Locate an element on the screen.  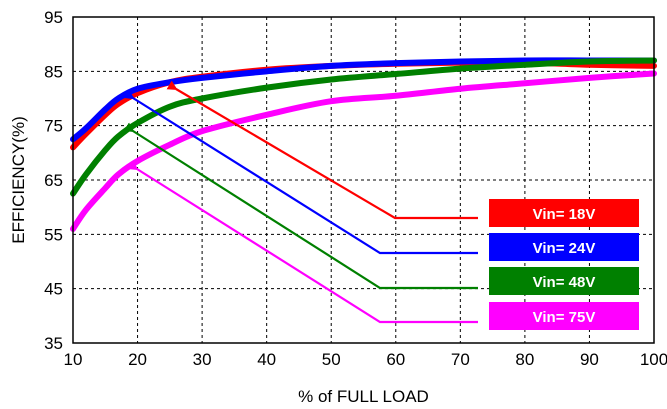
x-tick-label: 100 is located at coordinates (653, 359).